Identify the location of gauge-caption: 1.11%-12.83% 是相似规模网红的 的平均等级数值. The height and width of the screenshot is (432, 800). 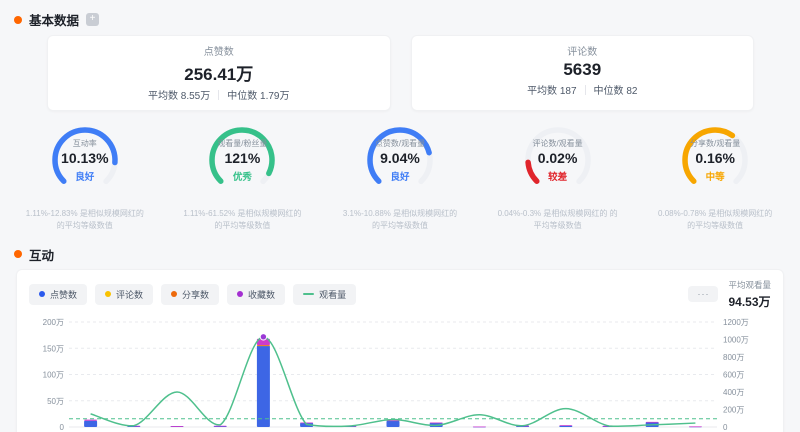
(84, 220).